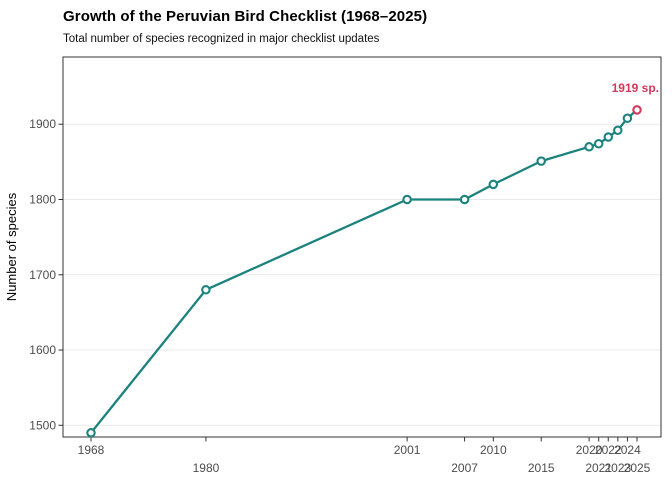 Image resolution: width=672 pixels, height=480 pixels. I want to click on data-point-2024, so click(627, 118).